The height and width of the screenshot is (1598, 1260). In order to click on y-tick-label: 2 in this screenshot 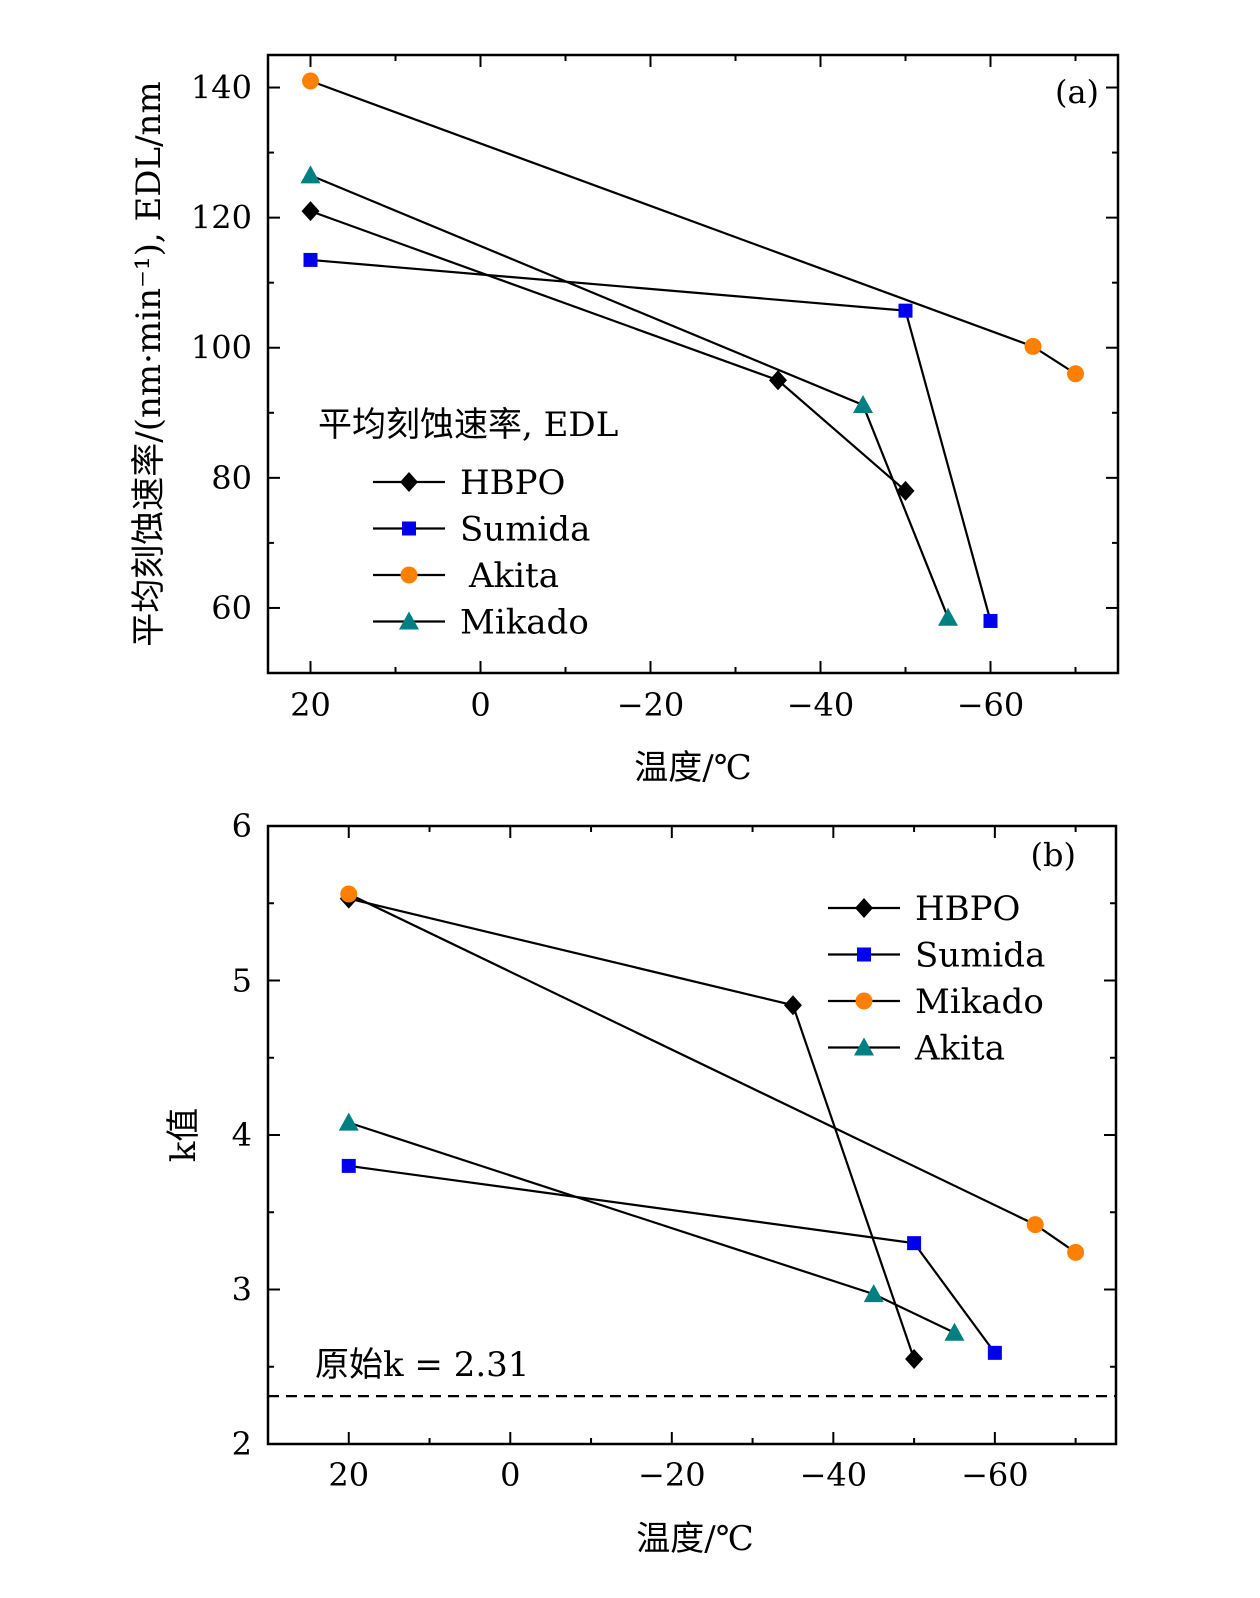, I will do `click(242, 1444)`.